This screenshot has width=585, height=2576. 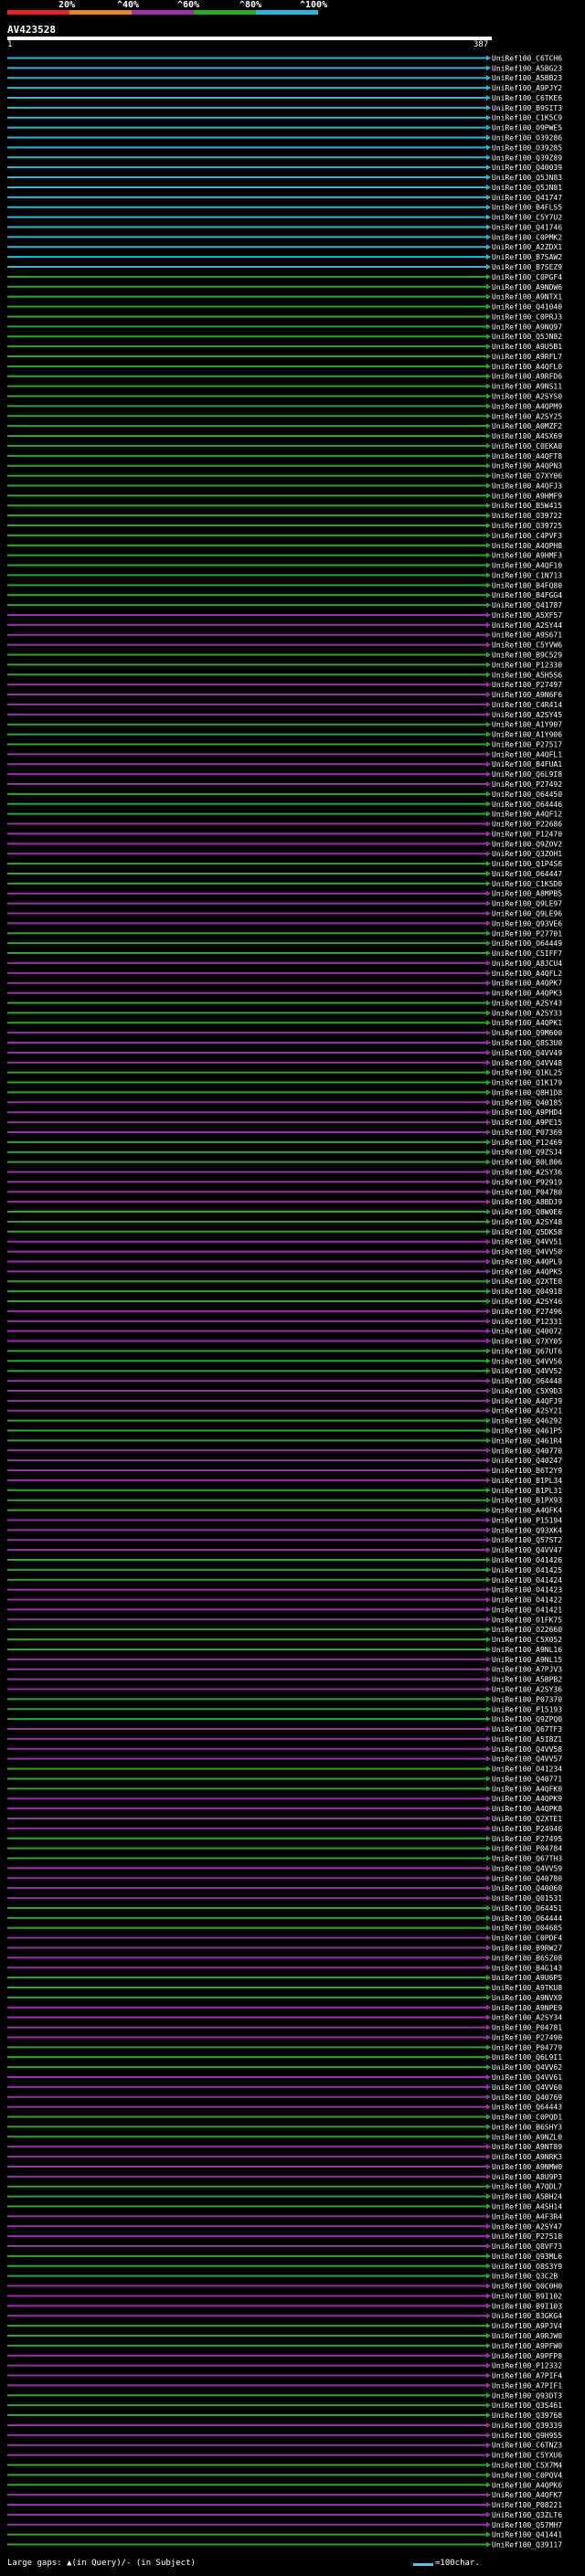 What do you see at coordinates (527, 1640) in the screenshot?
I see `hit-label: UniRef100_C5X052` at bounding box center [527, 1640].